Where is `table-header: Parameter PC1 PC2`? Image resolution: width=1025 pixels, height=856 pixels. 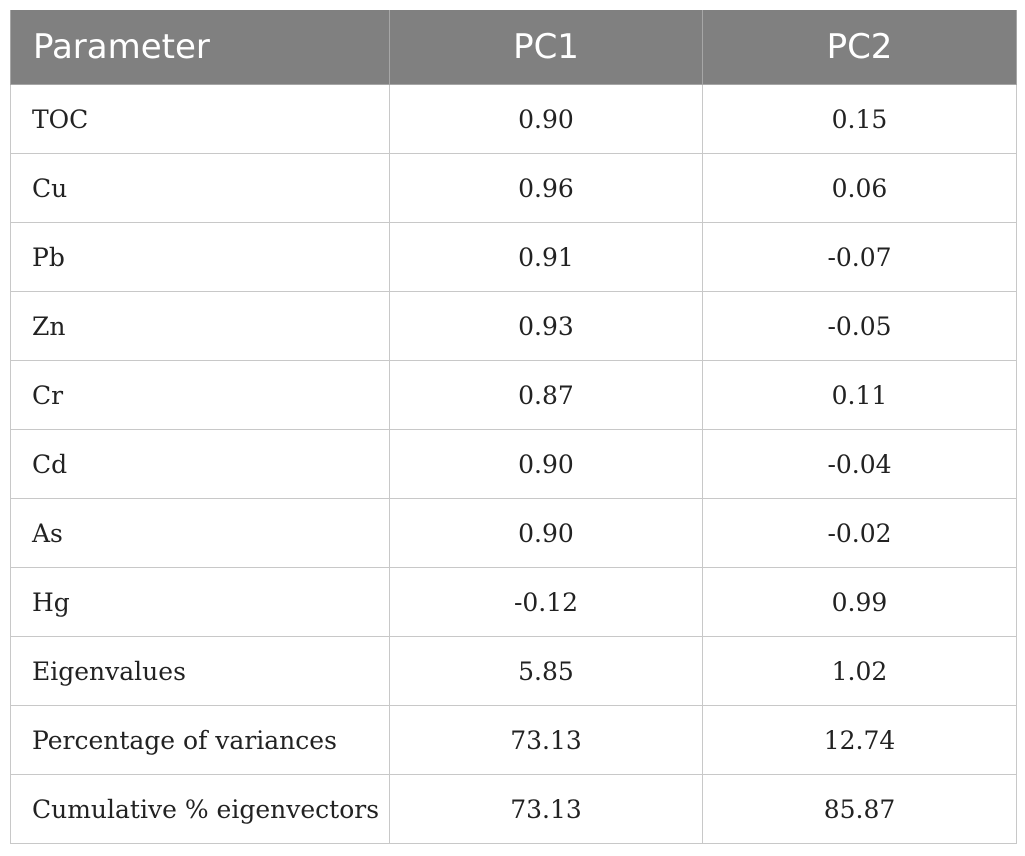
table-header: Parameter PC1 PC2 is located at coordinates (513, 47).